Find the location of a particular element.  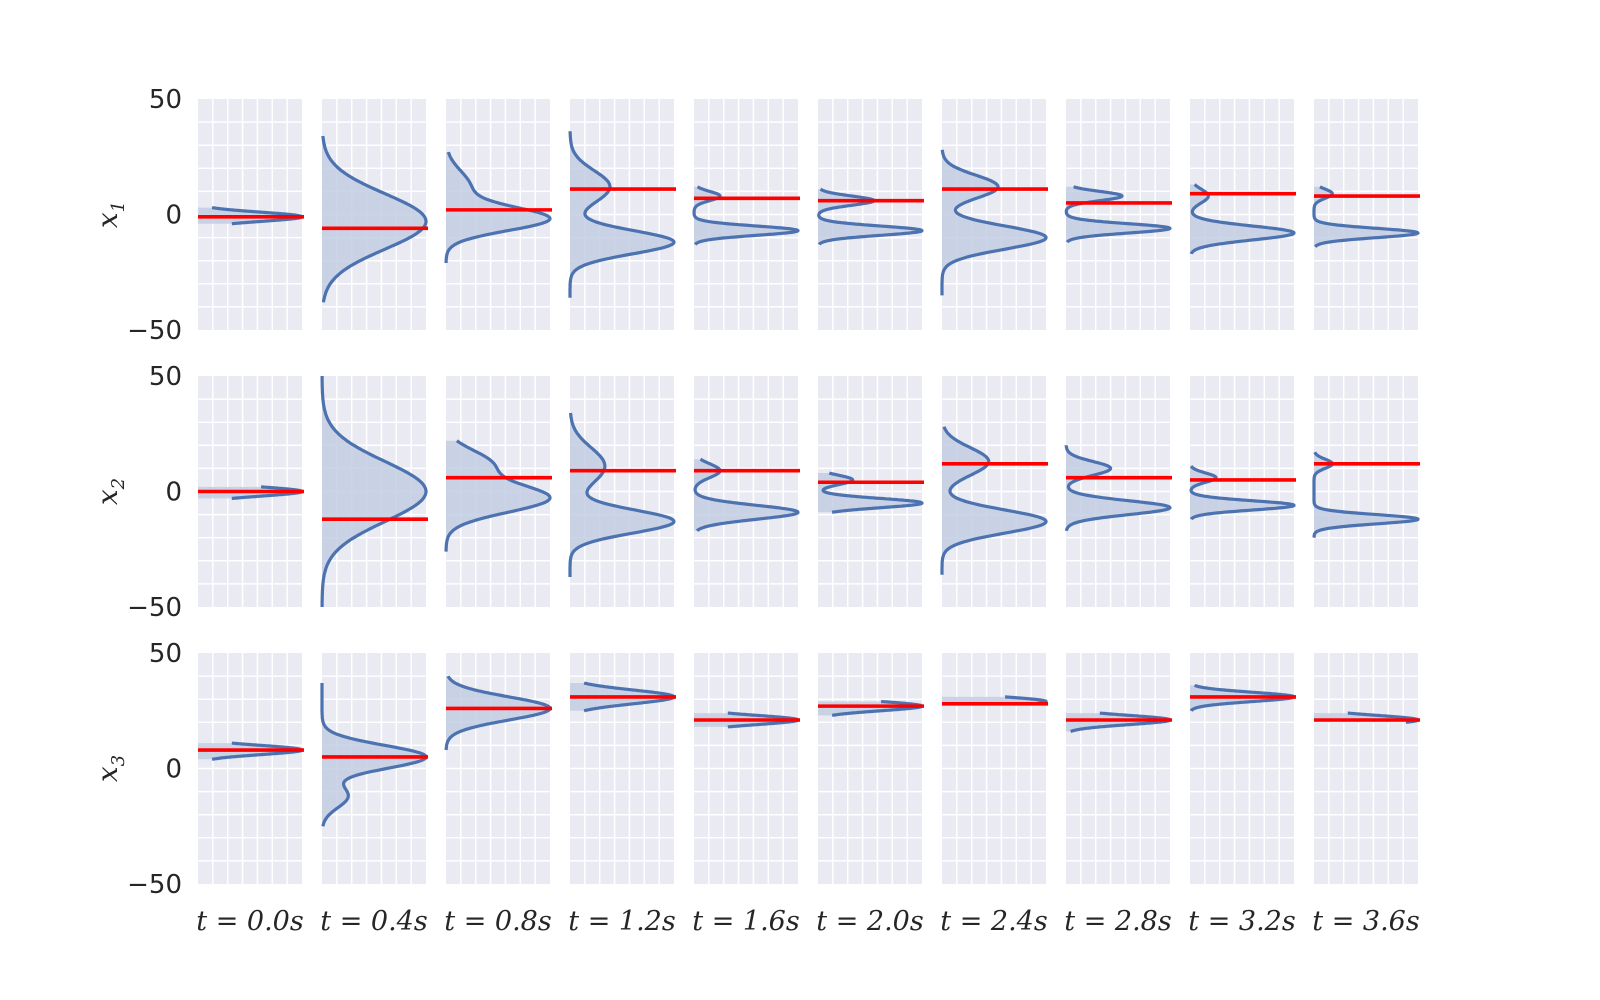

panel-r1-c5 is located at coordinates (746, 214).